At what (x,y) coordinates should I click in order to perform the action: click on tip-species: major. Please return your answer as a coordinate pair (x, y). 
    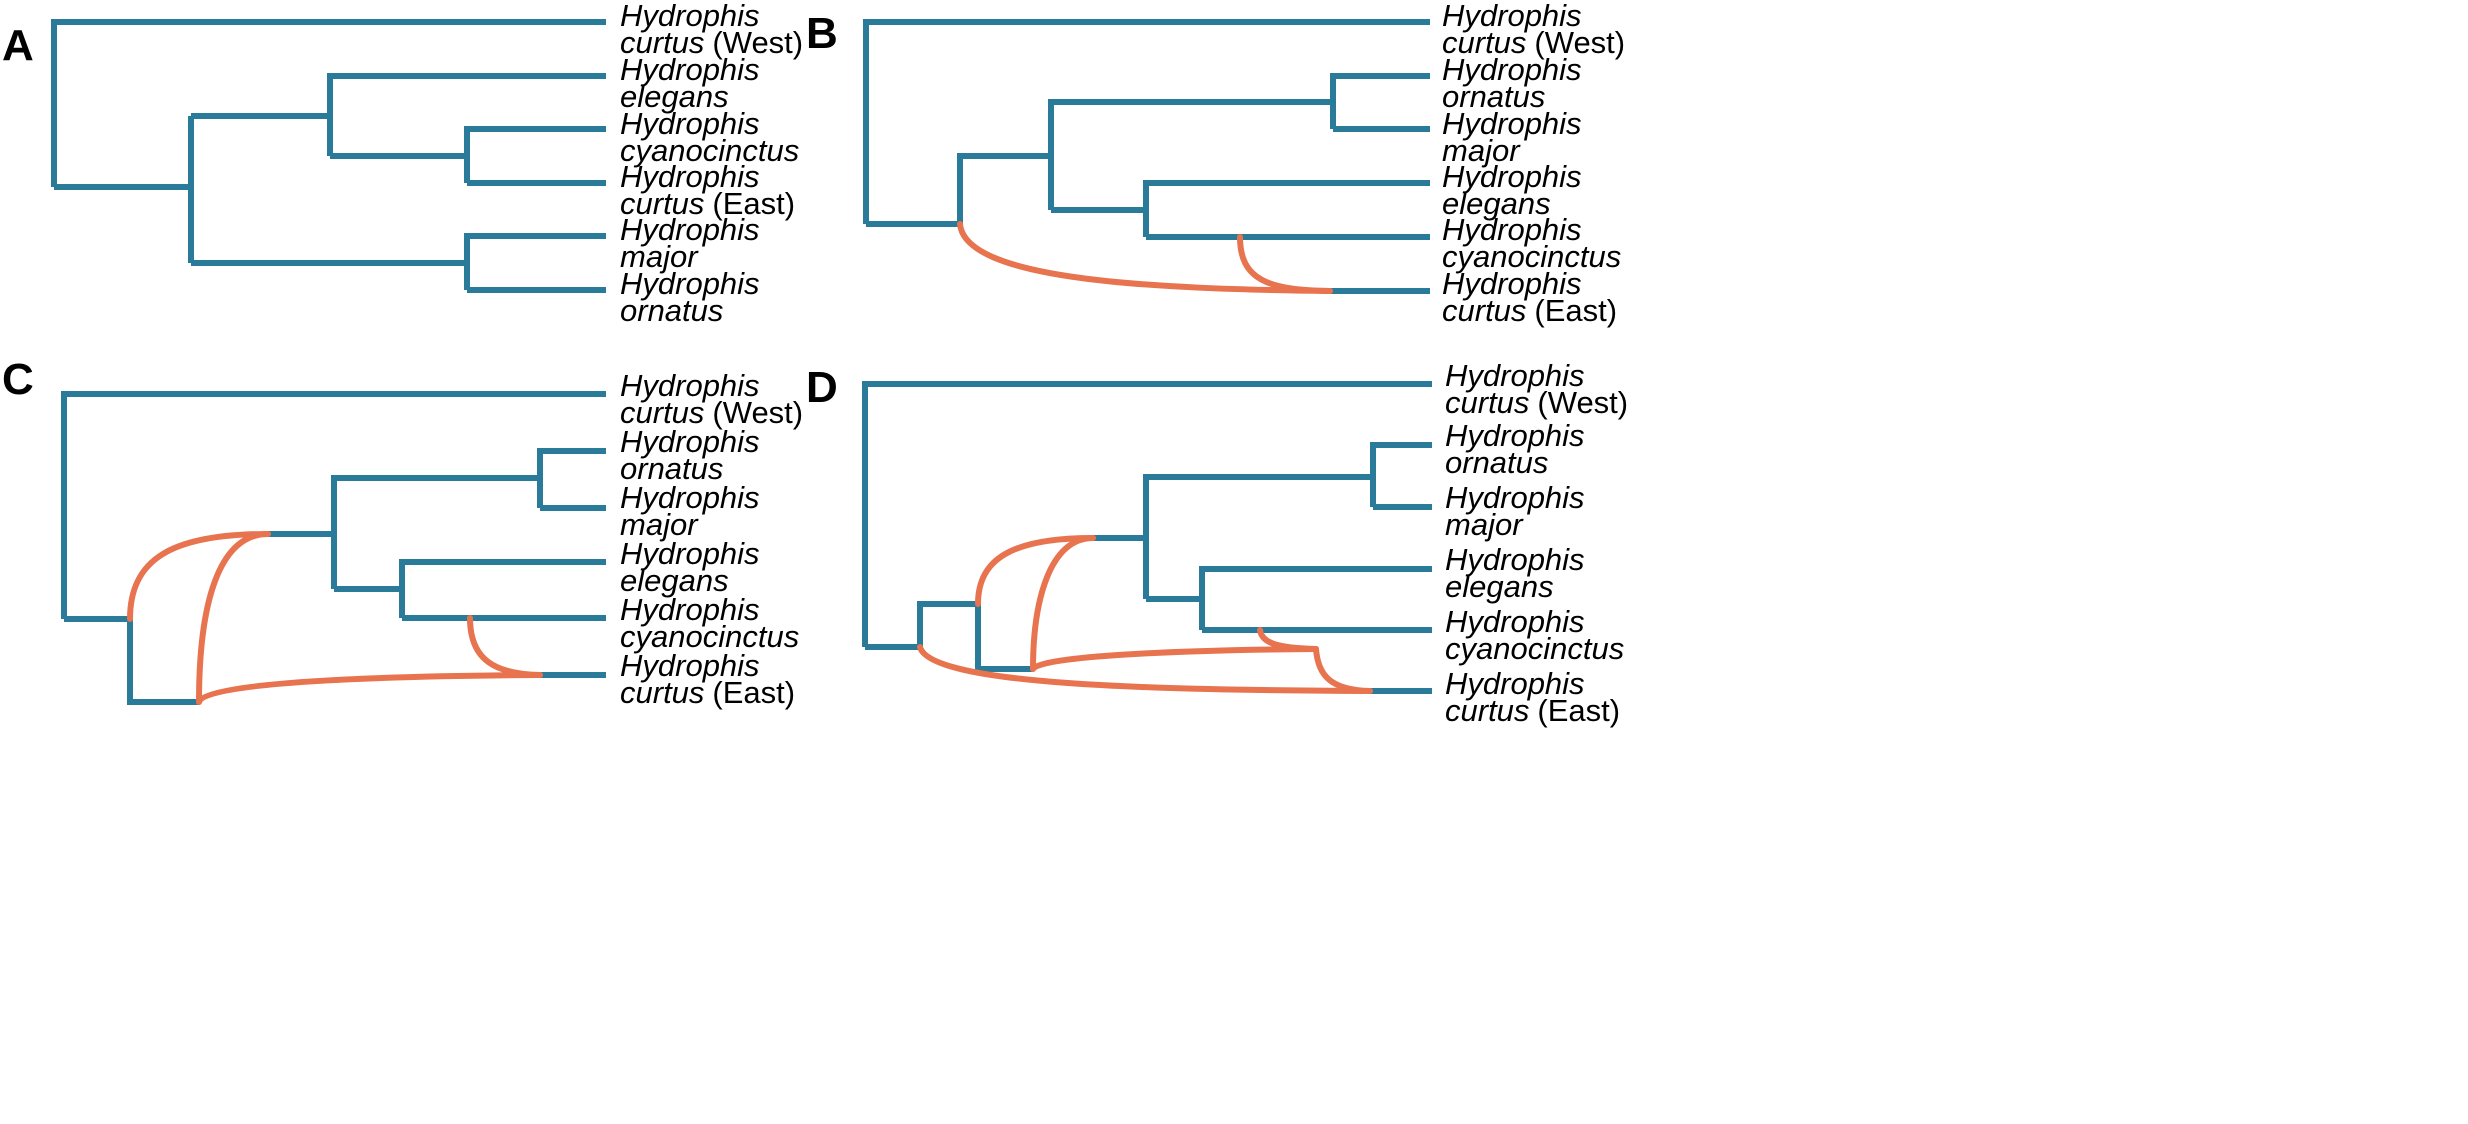
    Looking at the image, I should click on (659, 524).